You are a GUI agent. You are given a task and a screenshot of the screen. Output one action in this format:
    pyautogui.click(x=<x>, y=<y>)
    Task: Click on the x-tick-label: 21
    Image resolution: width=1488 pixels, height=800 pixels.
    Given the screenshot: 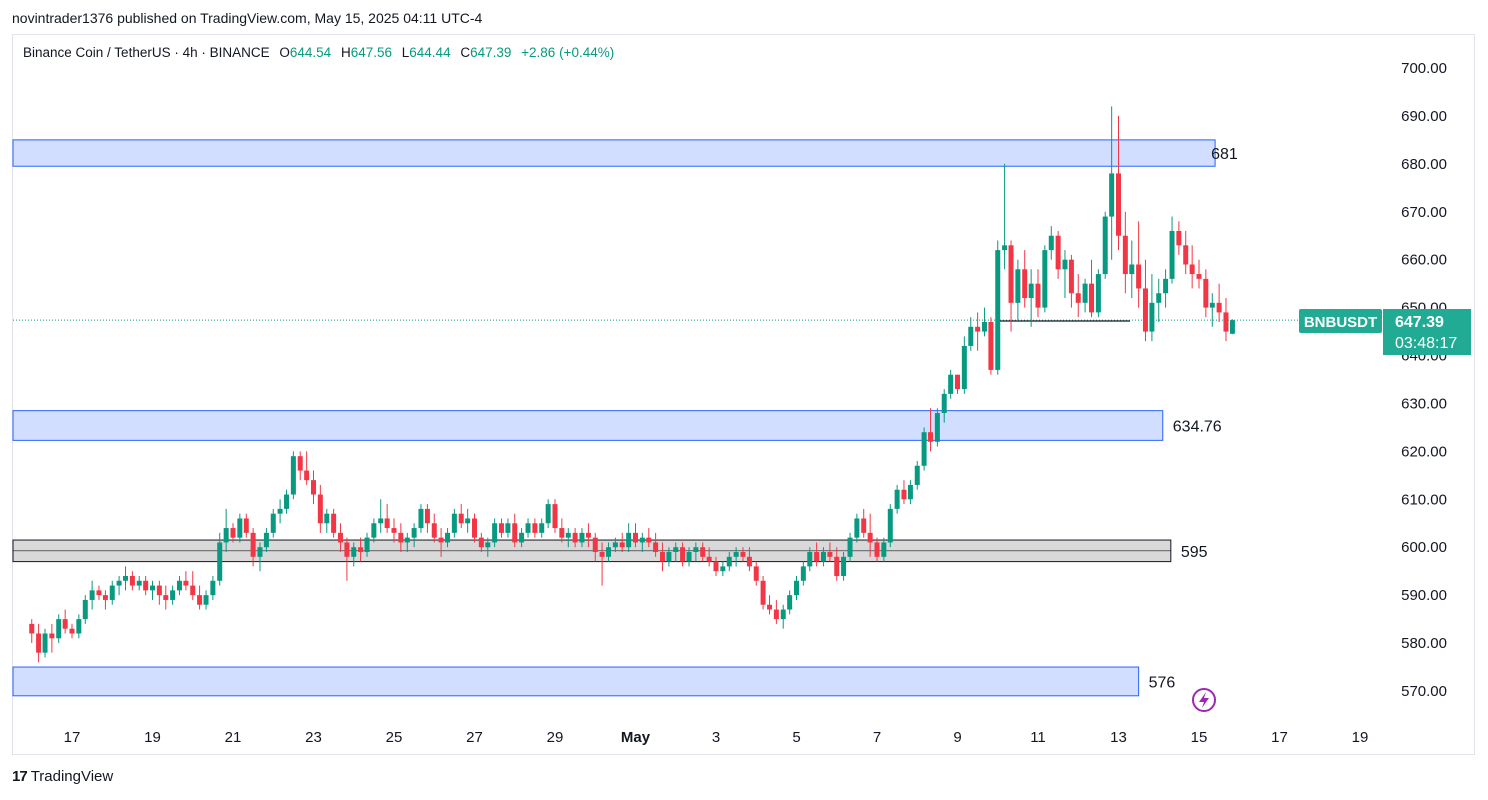 What is the action you would take?
    pyautogui.click(x=233, y=737)
    